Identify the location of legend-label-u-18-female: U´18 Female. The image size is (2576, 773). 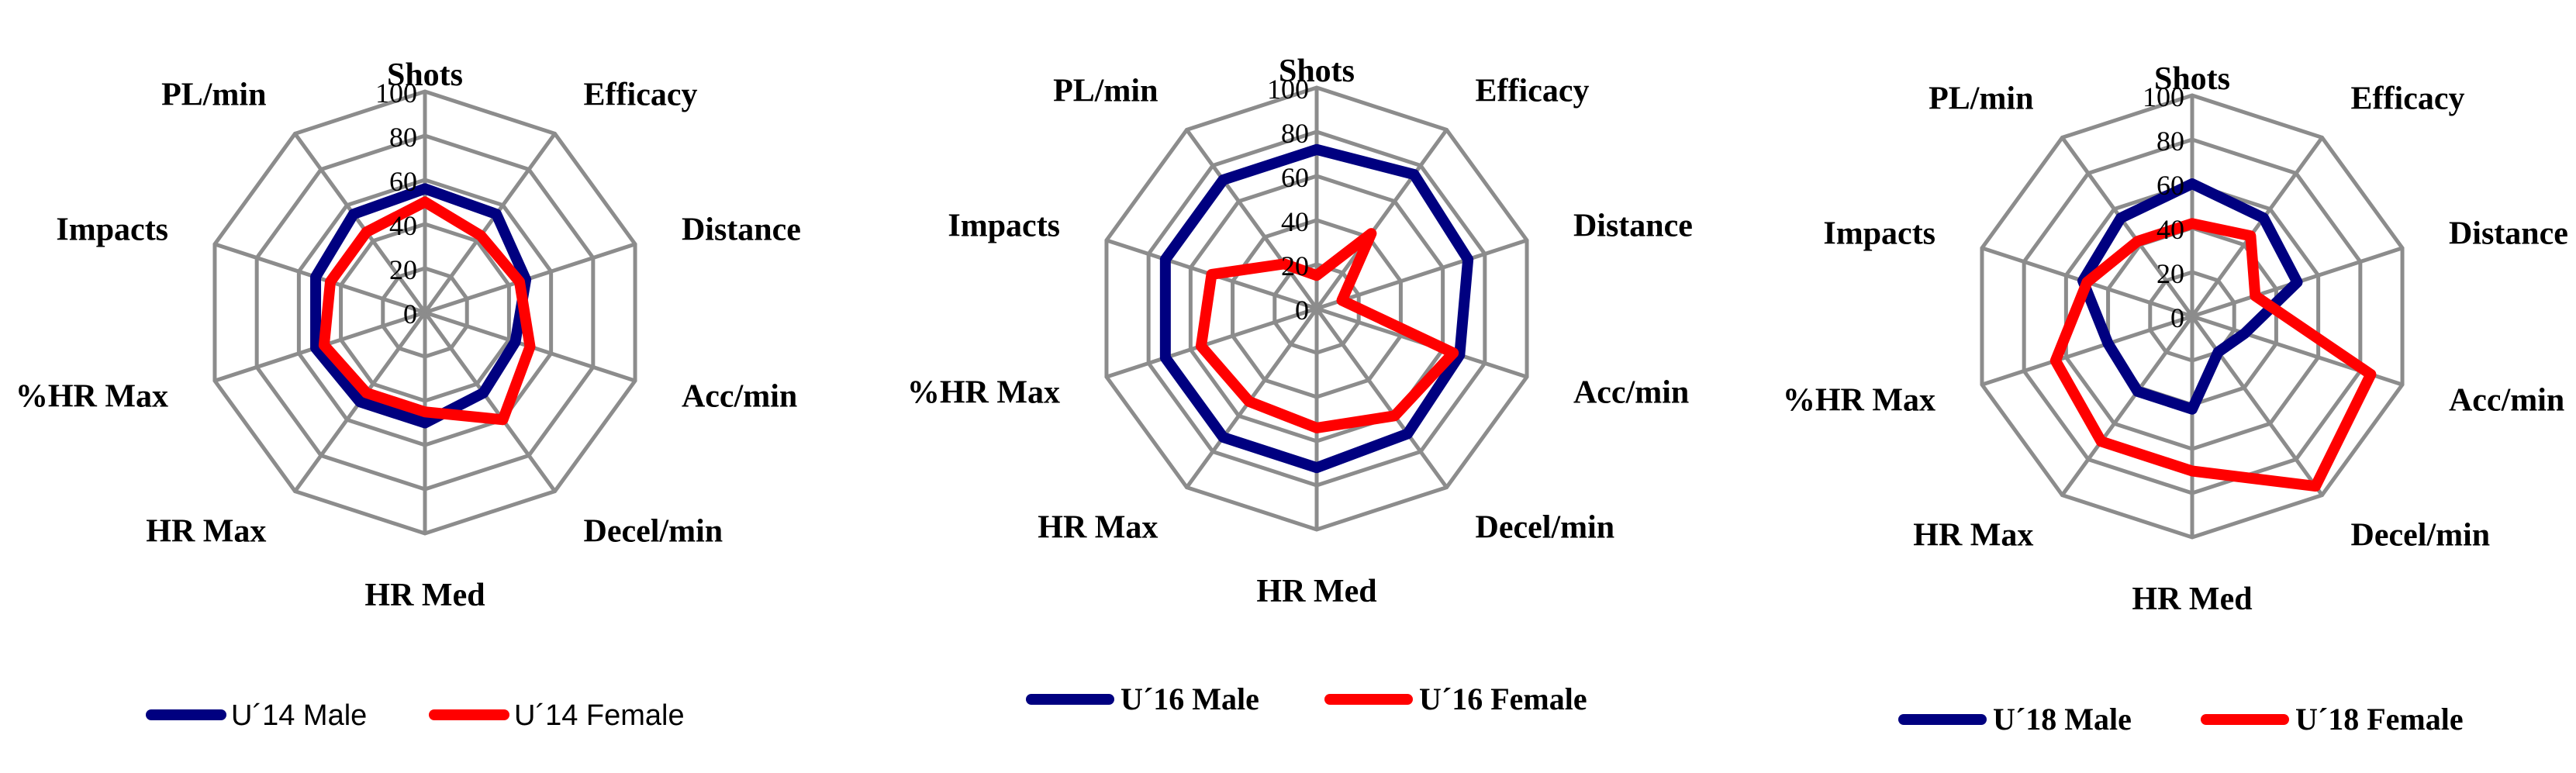
(2379, 719).